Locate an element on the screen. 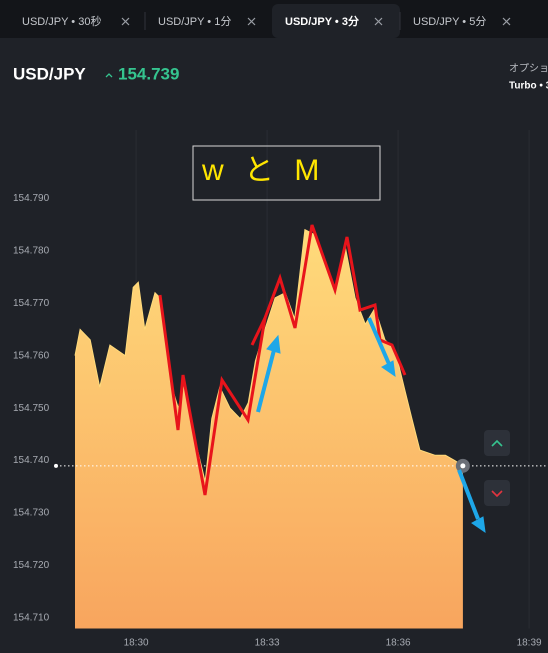 Image resolution: width=548 pixels, height=653 pixels. active-tab is located at coordinates (336, 21).